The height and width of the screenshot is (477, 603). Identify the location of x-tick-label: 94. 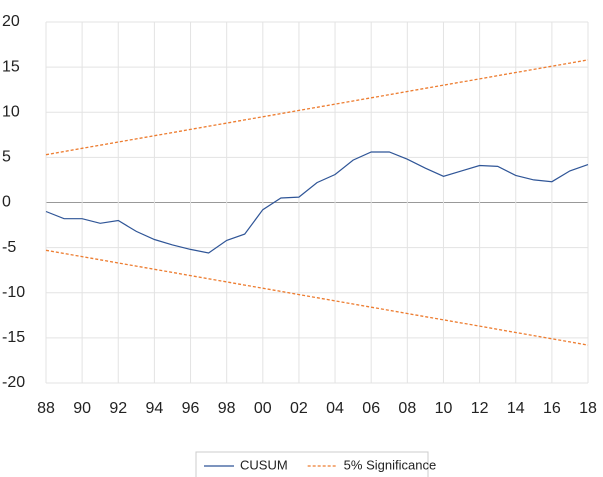
(155, 408).